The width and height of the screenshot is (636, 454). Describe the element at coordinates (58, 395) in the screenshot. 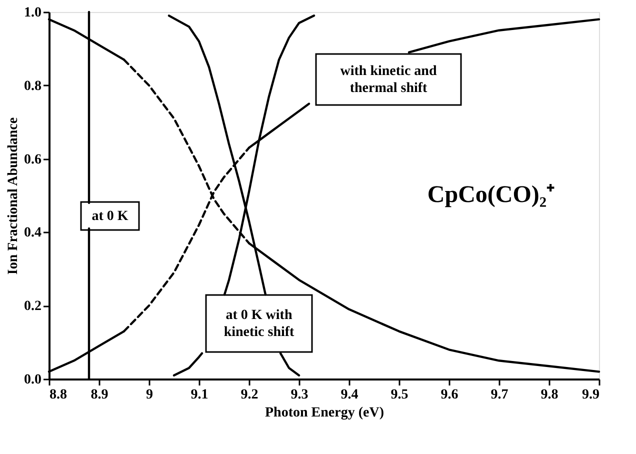

I see `x-tick-label: 8.8` at that location.